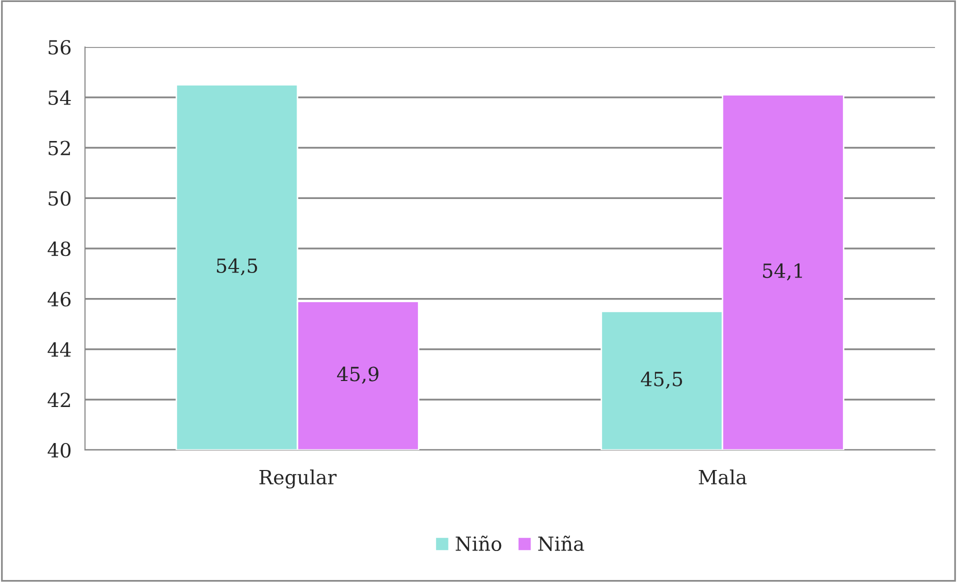 The width and height of the screenshot is (957, 582). I want to click on legend-label: Niño, so click(479, 544).